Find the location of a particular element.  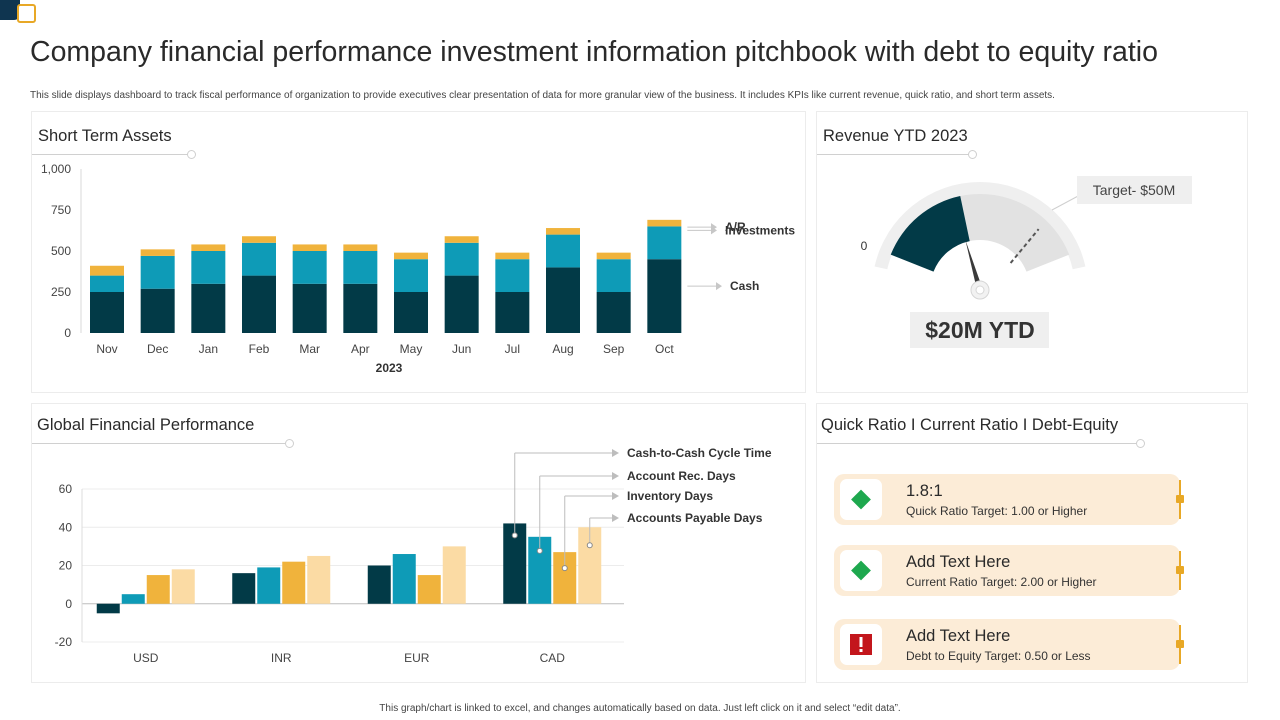

kpi-label: Current Ratio Target: 2.00 or Higher is located at coordinates (1001, 582).